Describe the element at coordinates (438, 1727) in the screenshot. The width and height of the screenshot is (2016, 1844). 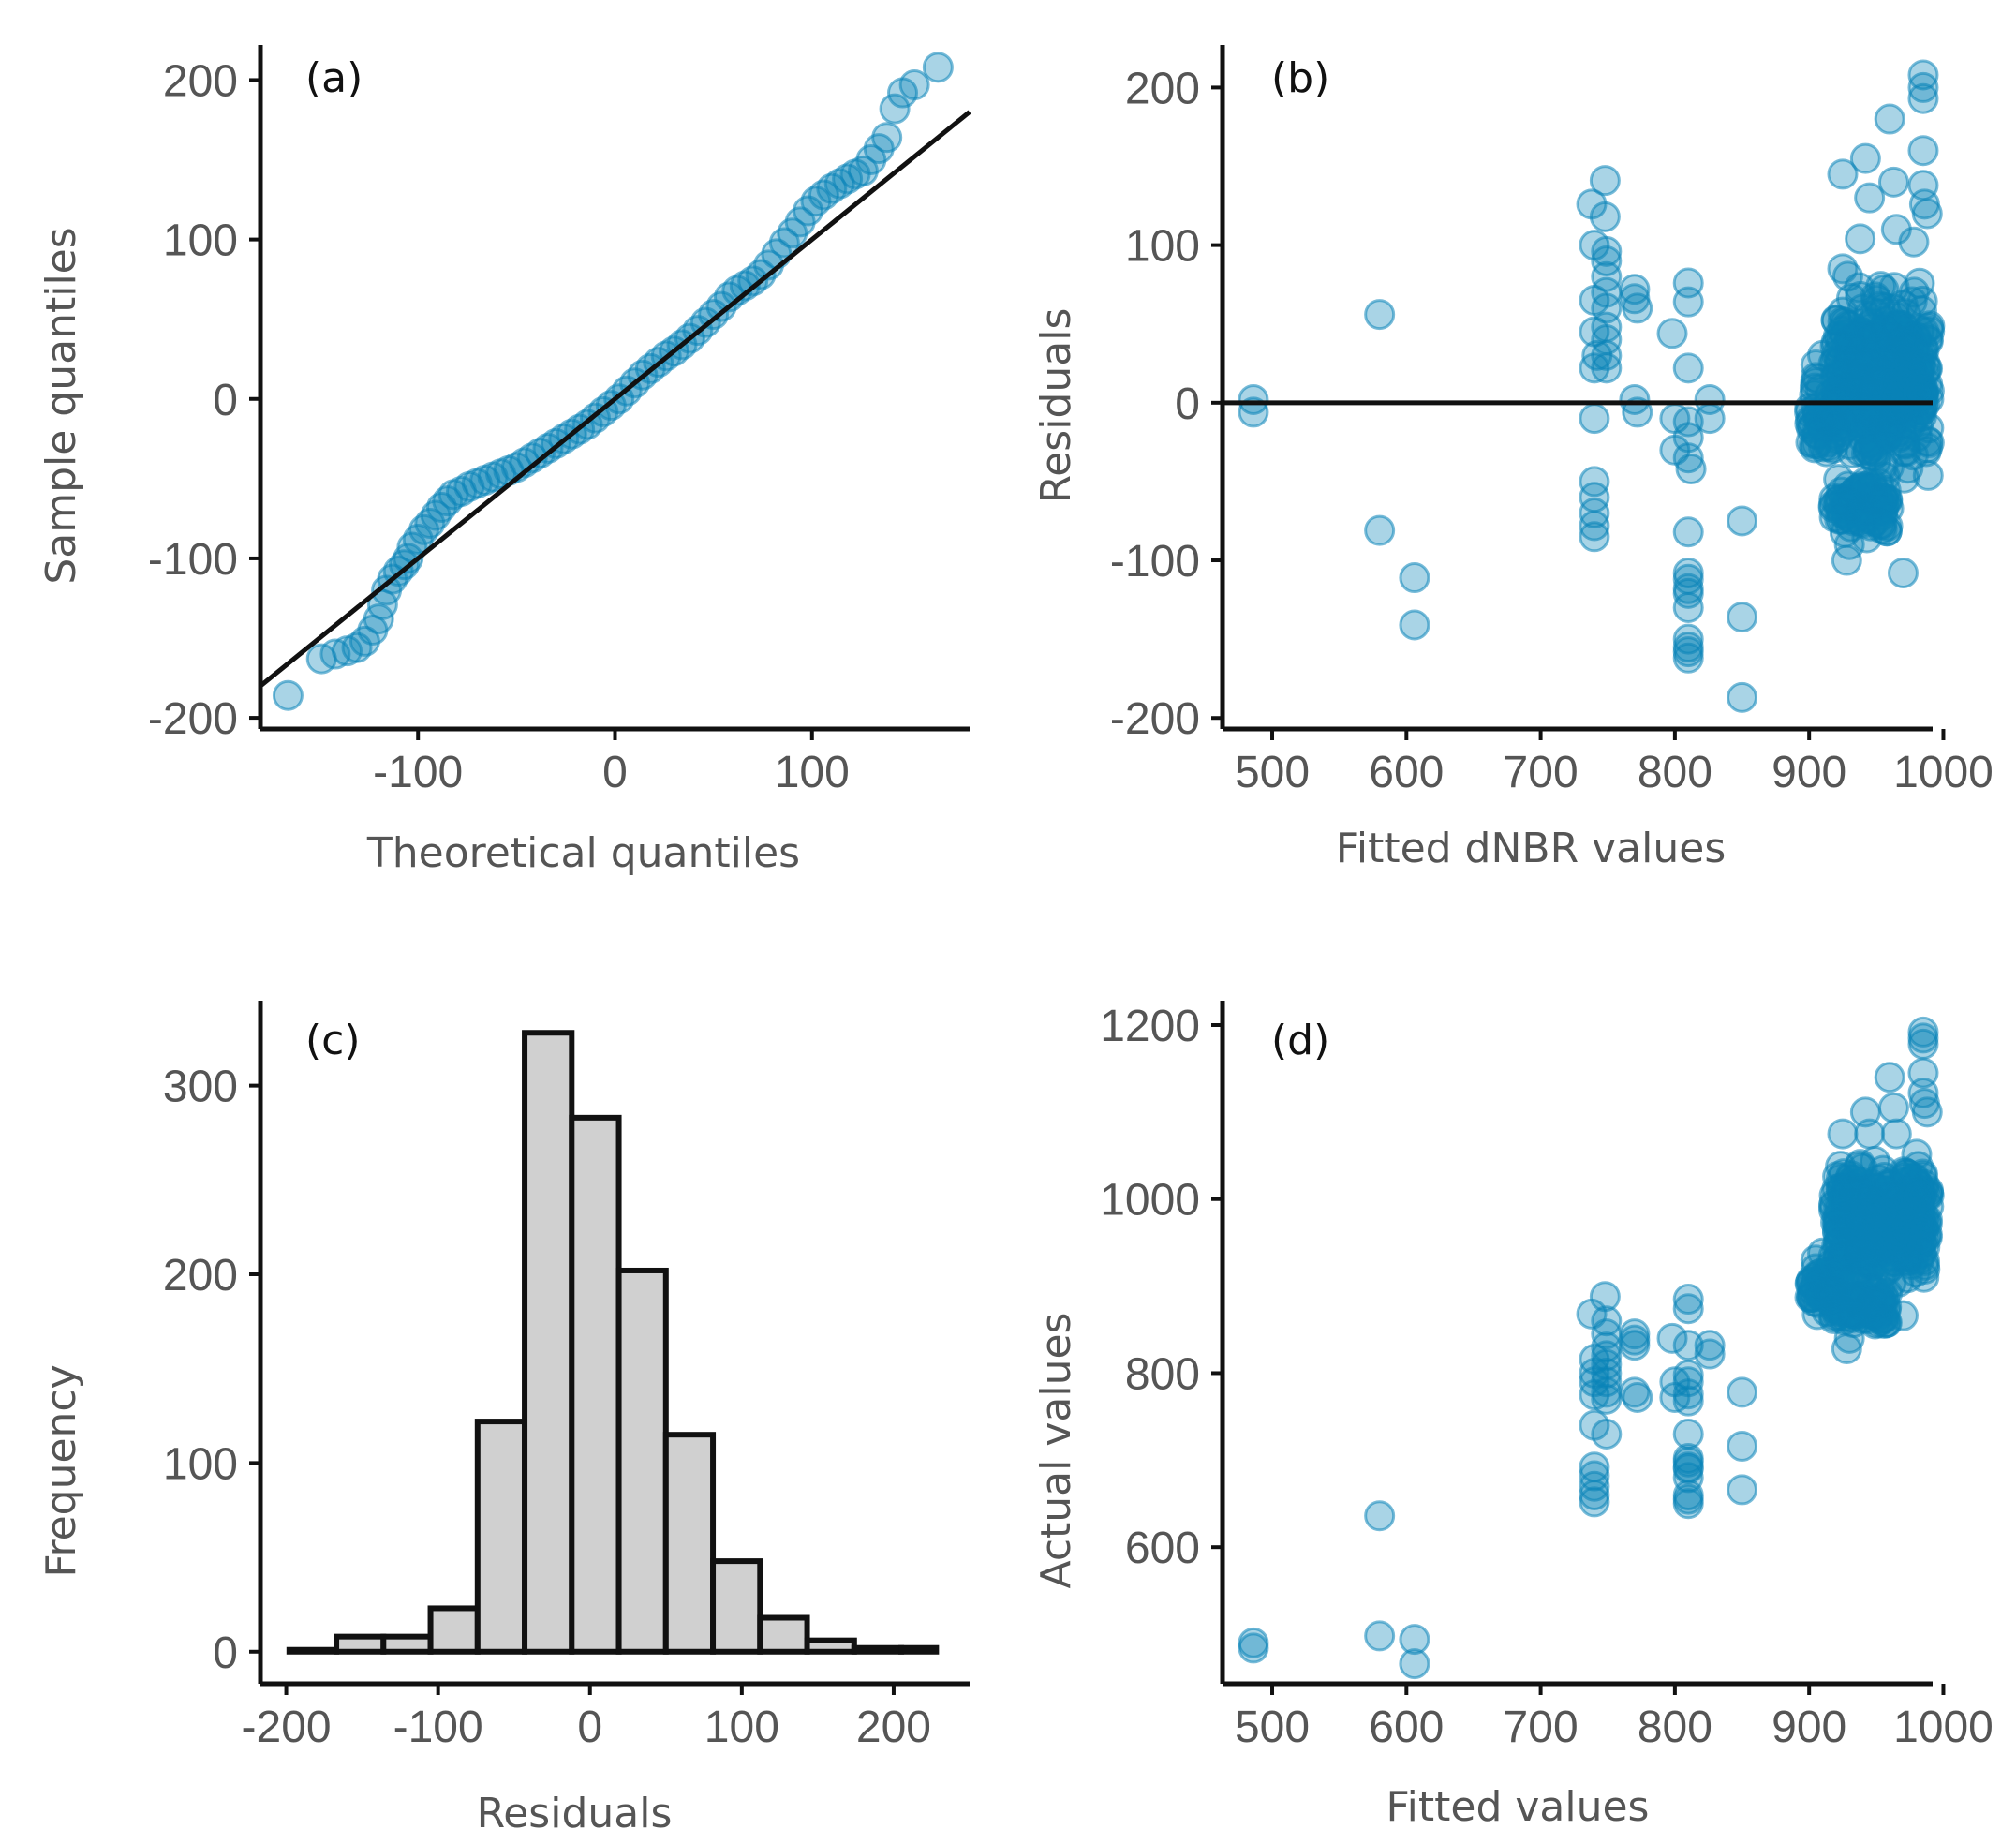
I see `x-tick-label: -100` at that location.